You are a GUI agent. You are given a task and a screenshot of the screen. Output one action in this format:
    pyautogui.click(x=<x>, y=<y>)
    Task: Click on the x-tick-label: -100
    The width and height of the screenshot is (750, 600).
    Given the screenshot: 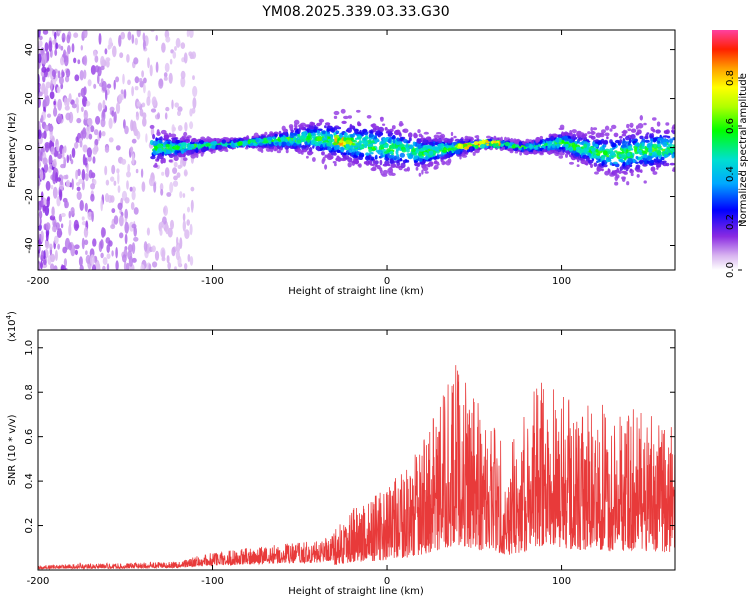 What is the action you would take?
    pyautogui.click(x=212, y=281)
    